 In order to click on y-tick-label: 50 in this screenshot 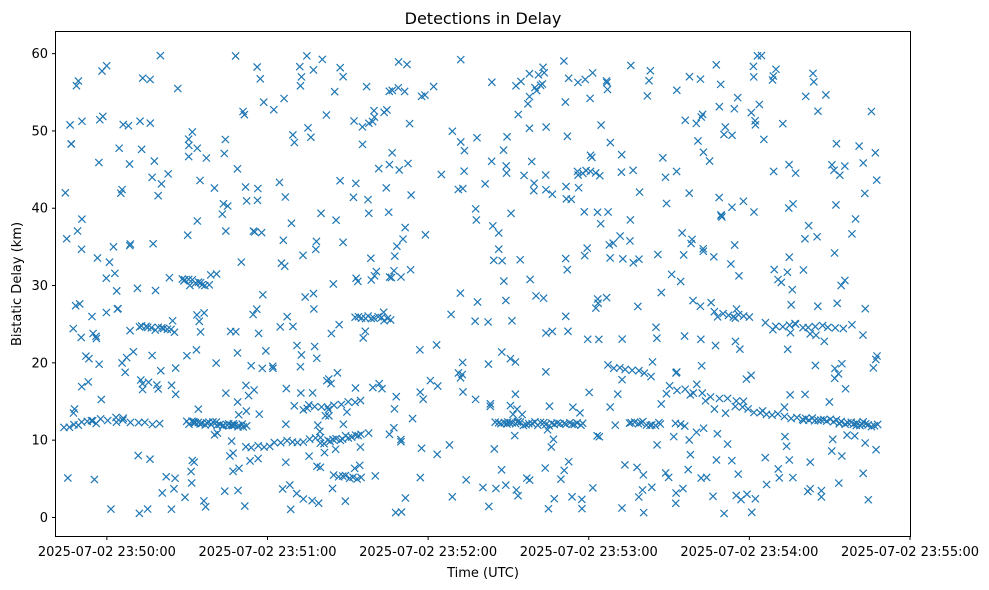, I will do `click(39, 131)`.